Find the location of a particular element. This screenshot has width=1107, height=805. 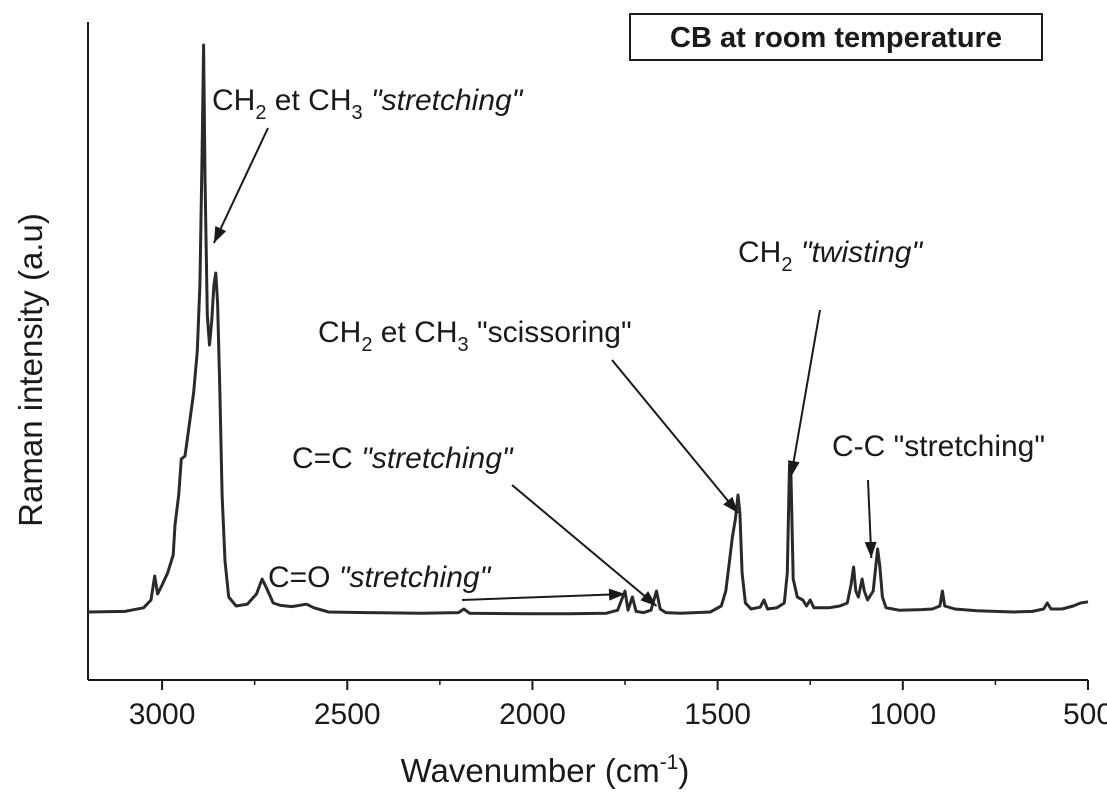

annotation-text: CH2 et CH3 "stretching" is located at coordinates (368, 104).